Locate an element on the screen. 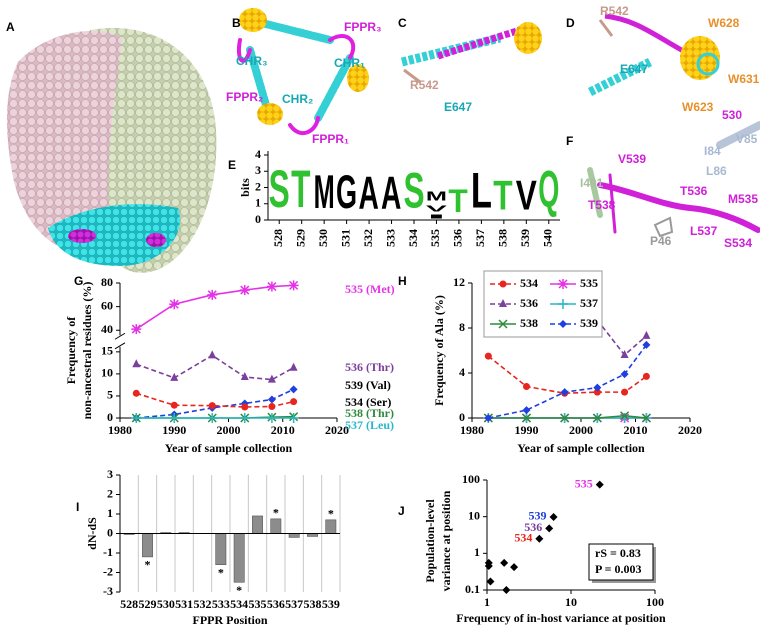 Image resolution: width=760 pixels, height=627 pixels. legend-label: 535 is located at coordinates (589, 283).